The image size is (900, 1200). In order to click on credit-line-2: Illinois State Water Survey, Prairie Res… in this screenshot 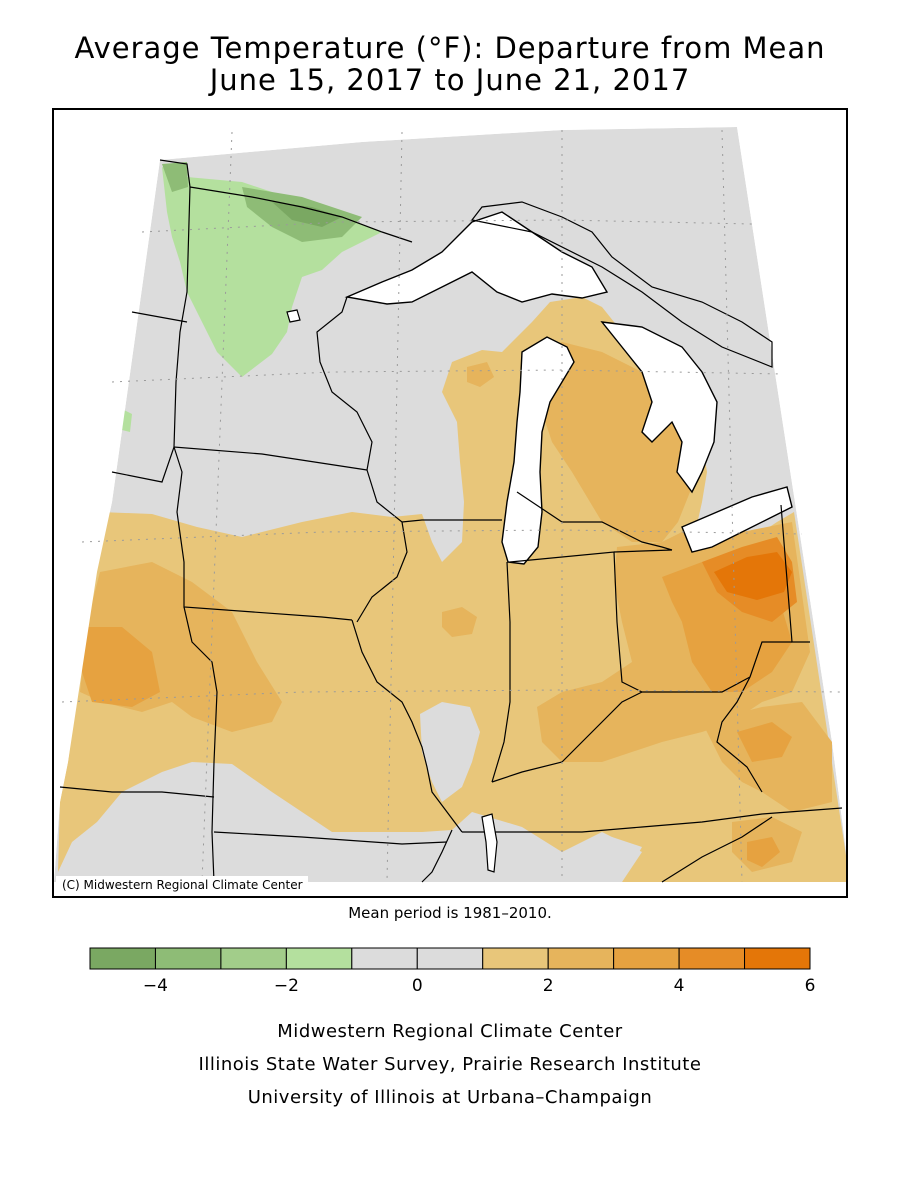, I will do `click(450, 1064)`.